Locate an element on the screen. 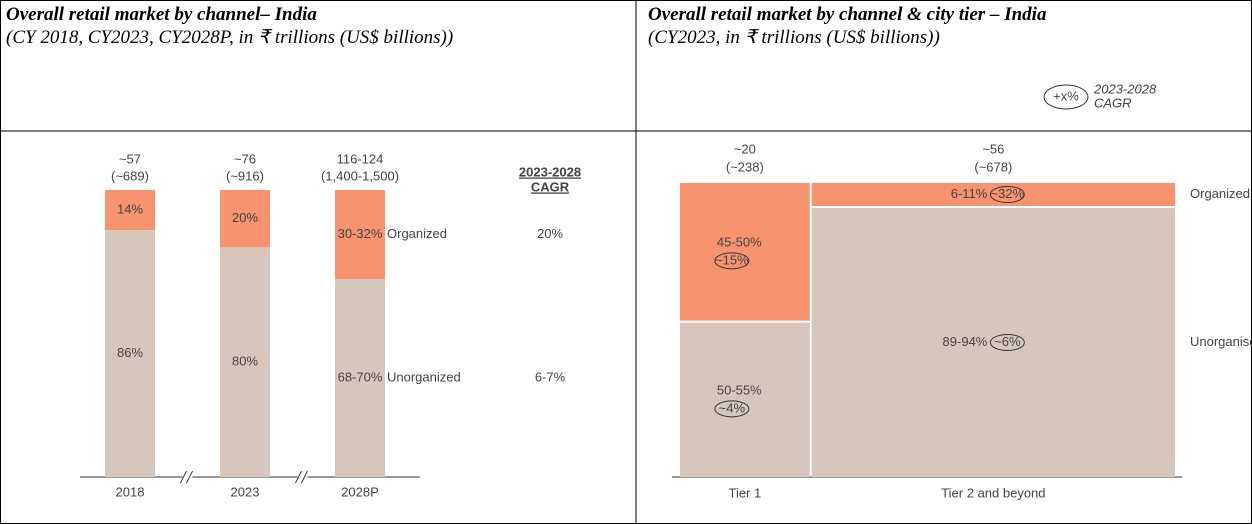  cagr-value: 20% is located at coordinates (550, 233).